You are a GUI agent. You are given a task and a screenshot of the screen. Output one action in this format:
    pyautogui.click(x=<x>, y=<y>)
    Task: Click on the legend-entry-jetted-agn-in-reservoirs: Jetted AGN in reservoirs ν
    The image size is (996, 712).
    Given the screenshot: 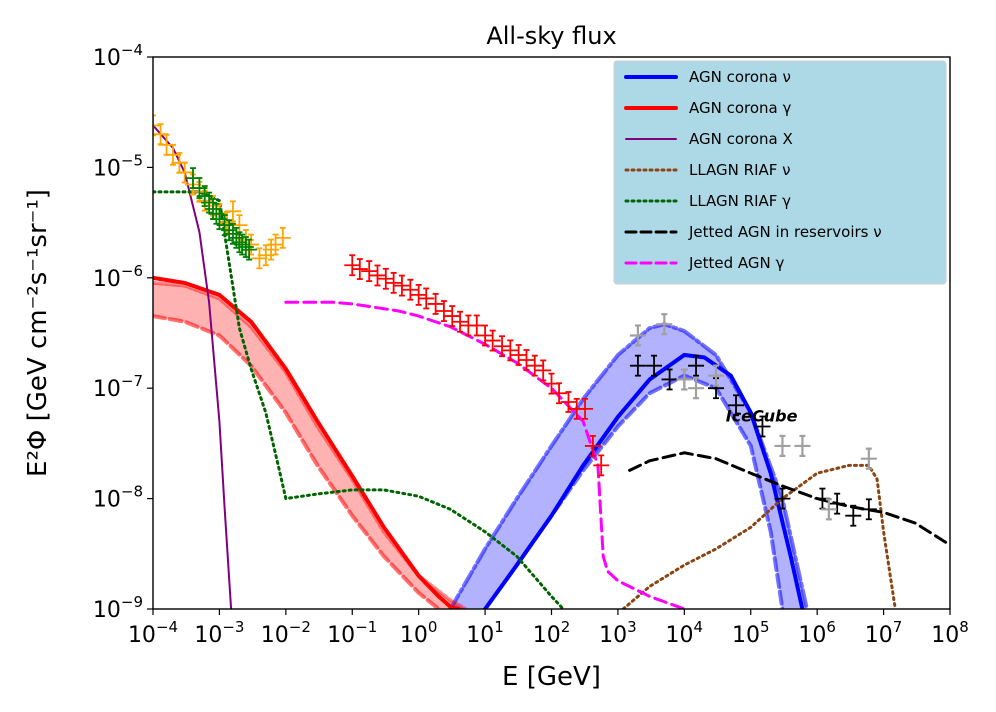 What is the action you would take?
    pyautogui.click(x=753, y=232)
    